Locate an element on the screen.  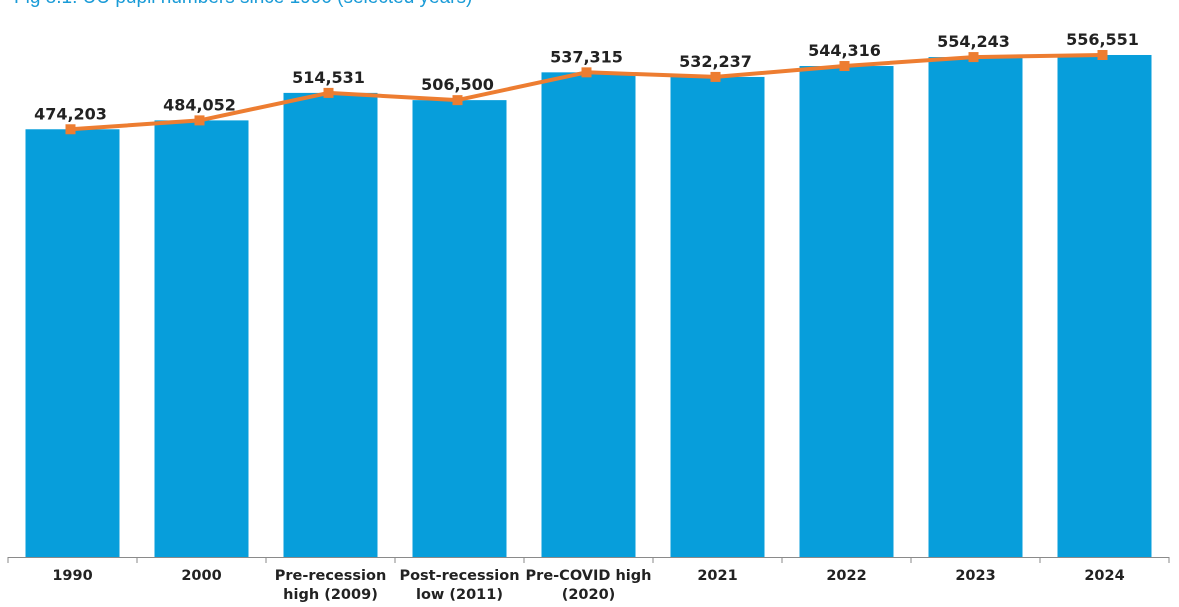
category-label: 1990 is located at coordinates (72, 576).